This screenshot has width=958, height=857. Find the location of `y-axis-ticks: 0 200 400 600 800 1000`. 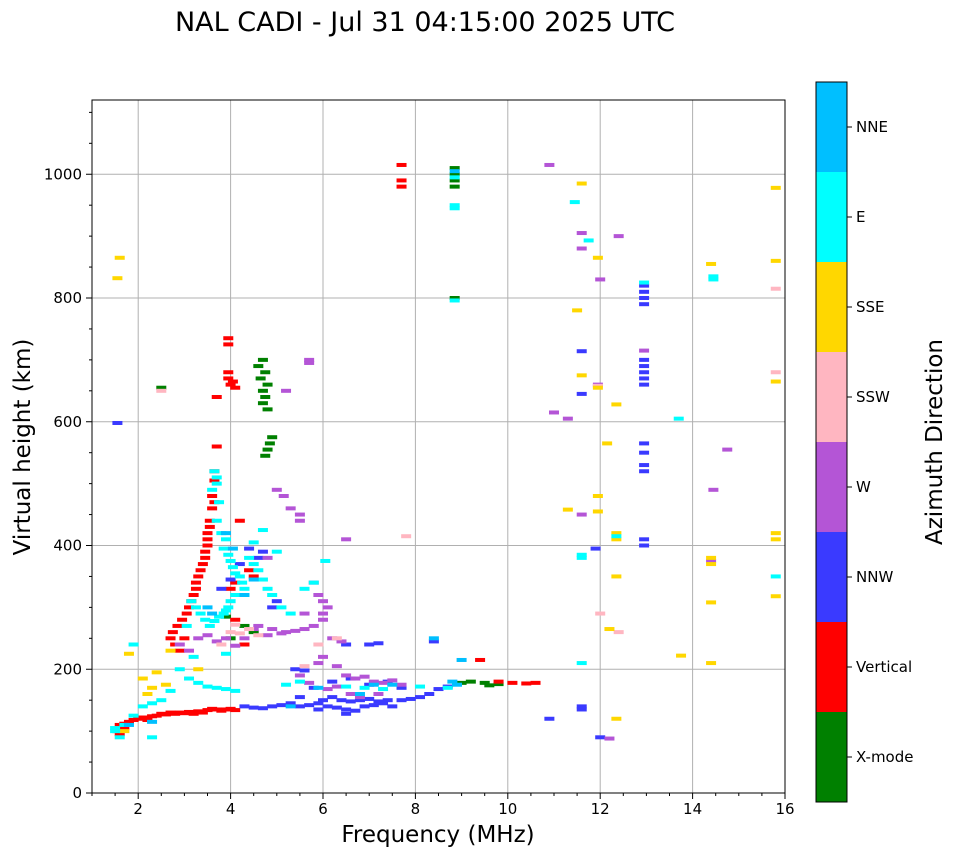

y-axis-ticks: 0 200 400 600 800 1000 is located at coordinates (68, 456).